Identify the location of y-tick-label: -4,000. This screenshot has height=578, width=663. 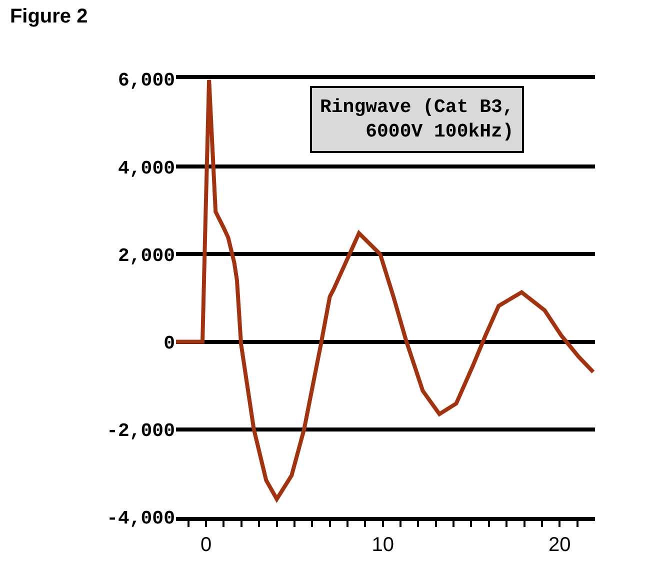
(140, 519).